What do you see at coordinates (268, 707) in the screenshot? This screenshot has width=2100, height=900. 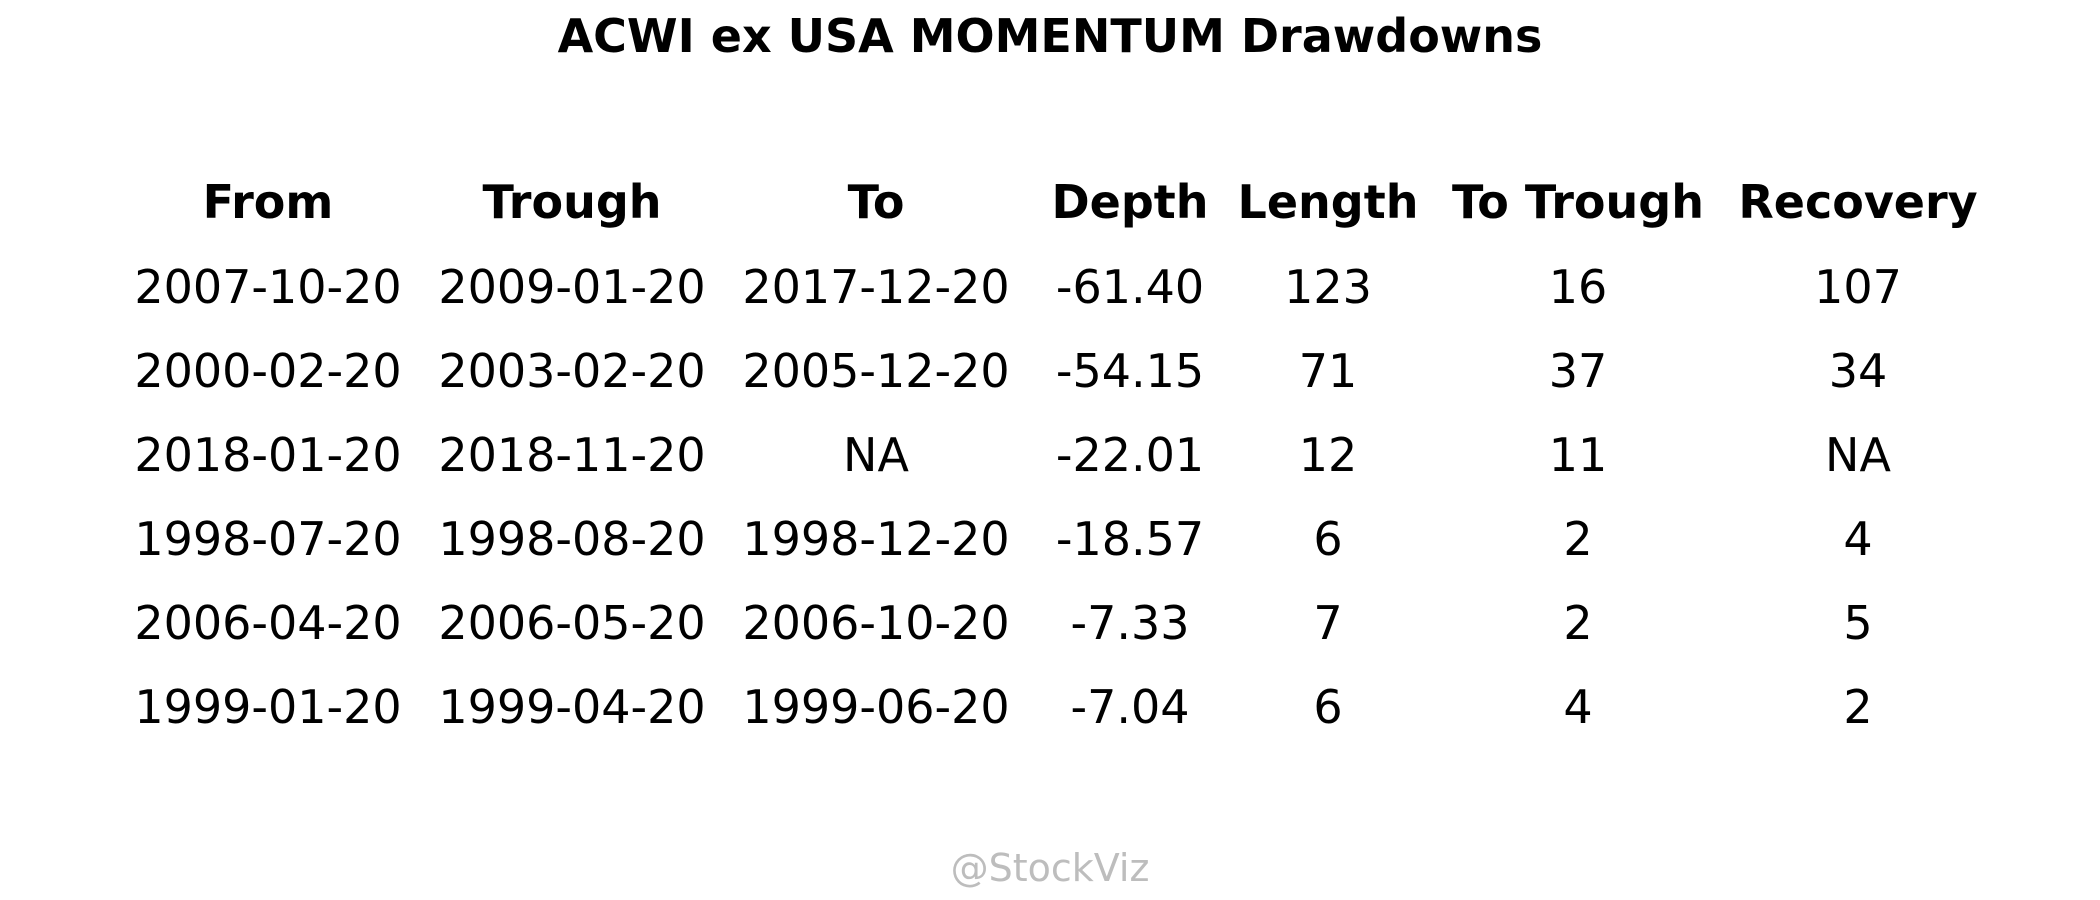 I see `table-cell-from: 1999-01-20` at bounding box center [268, 707].